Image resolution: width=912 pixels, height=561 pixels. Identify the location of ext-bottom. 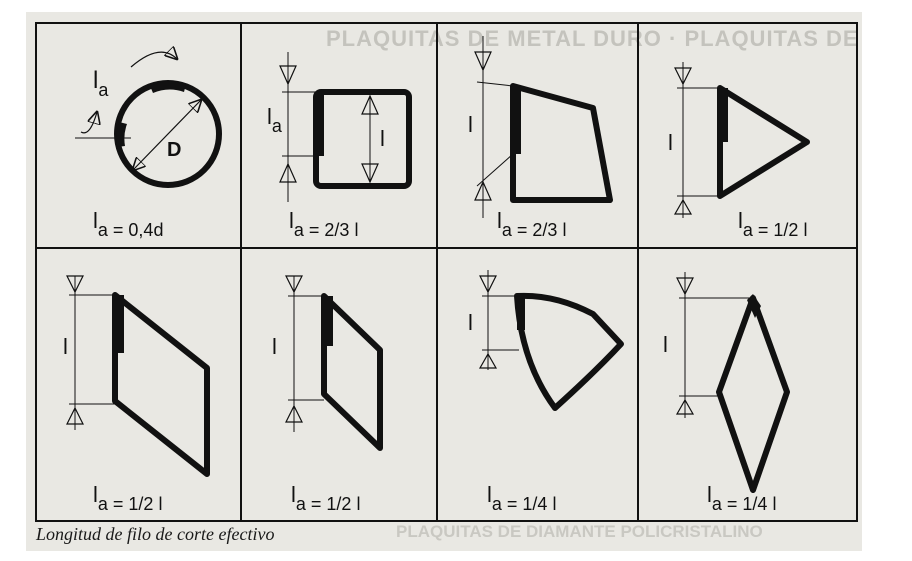
(495, 170).